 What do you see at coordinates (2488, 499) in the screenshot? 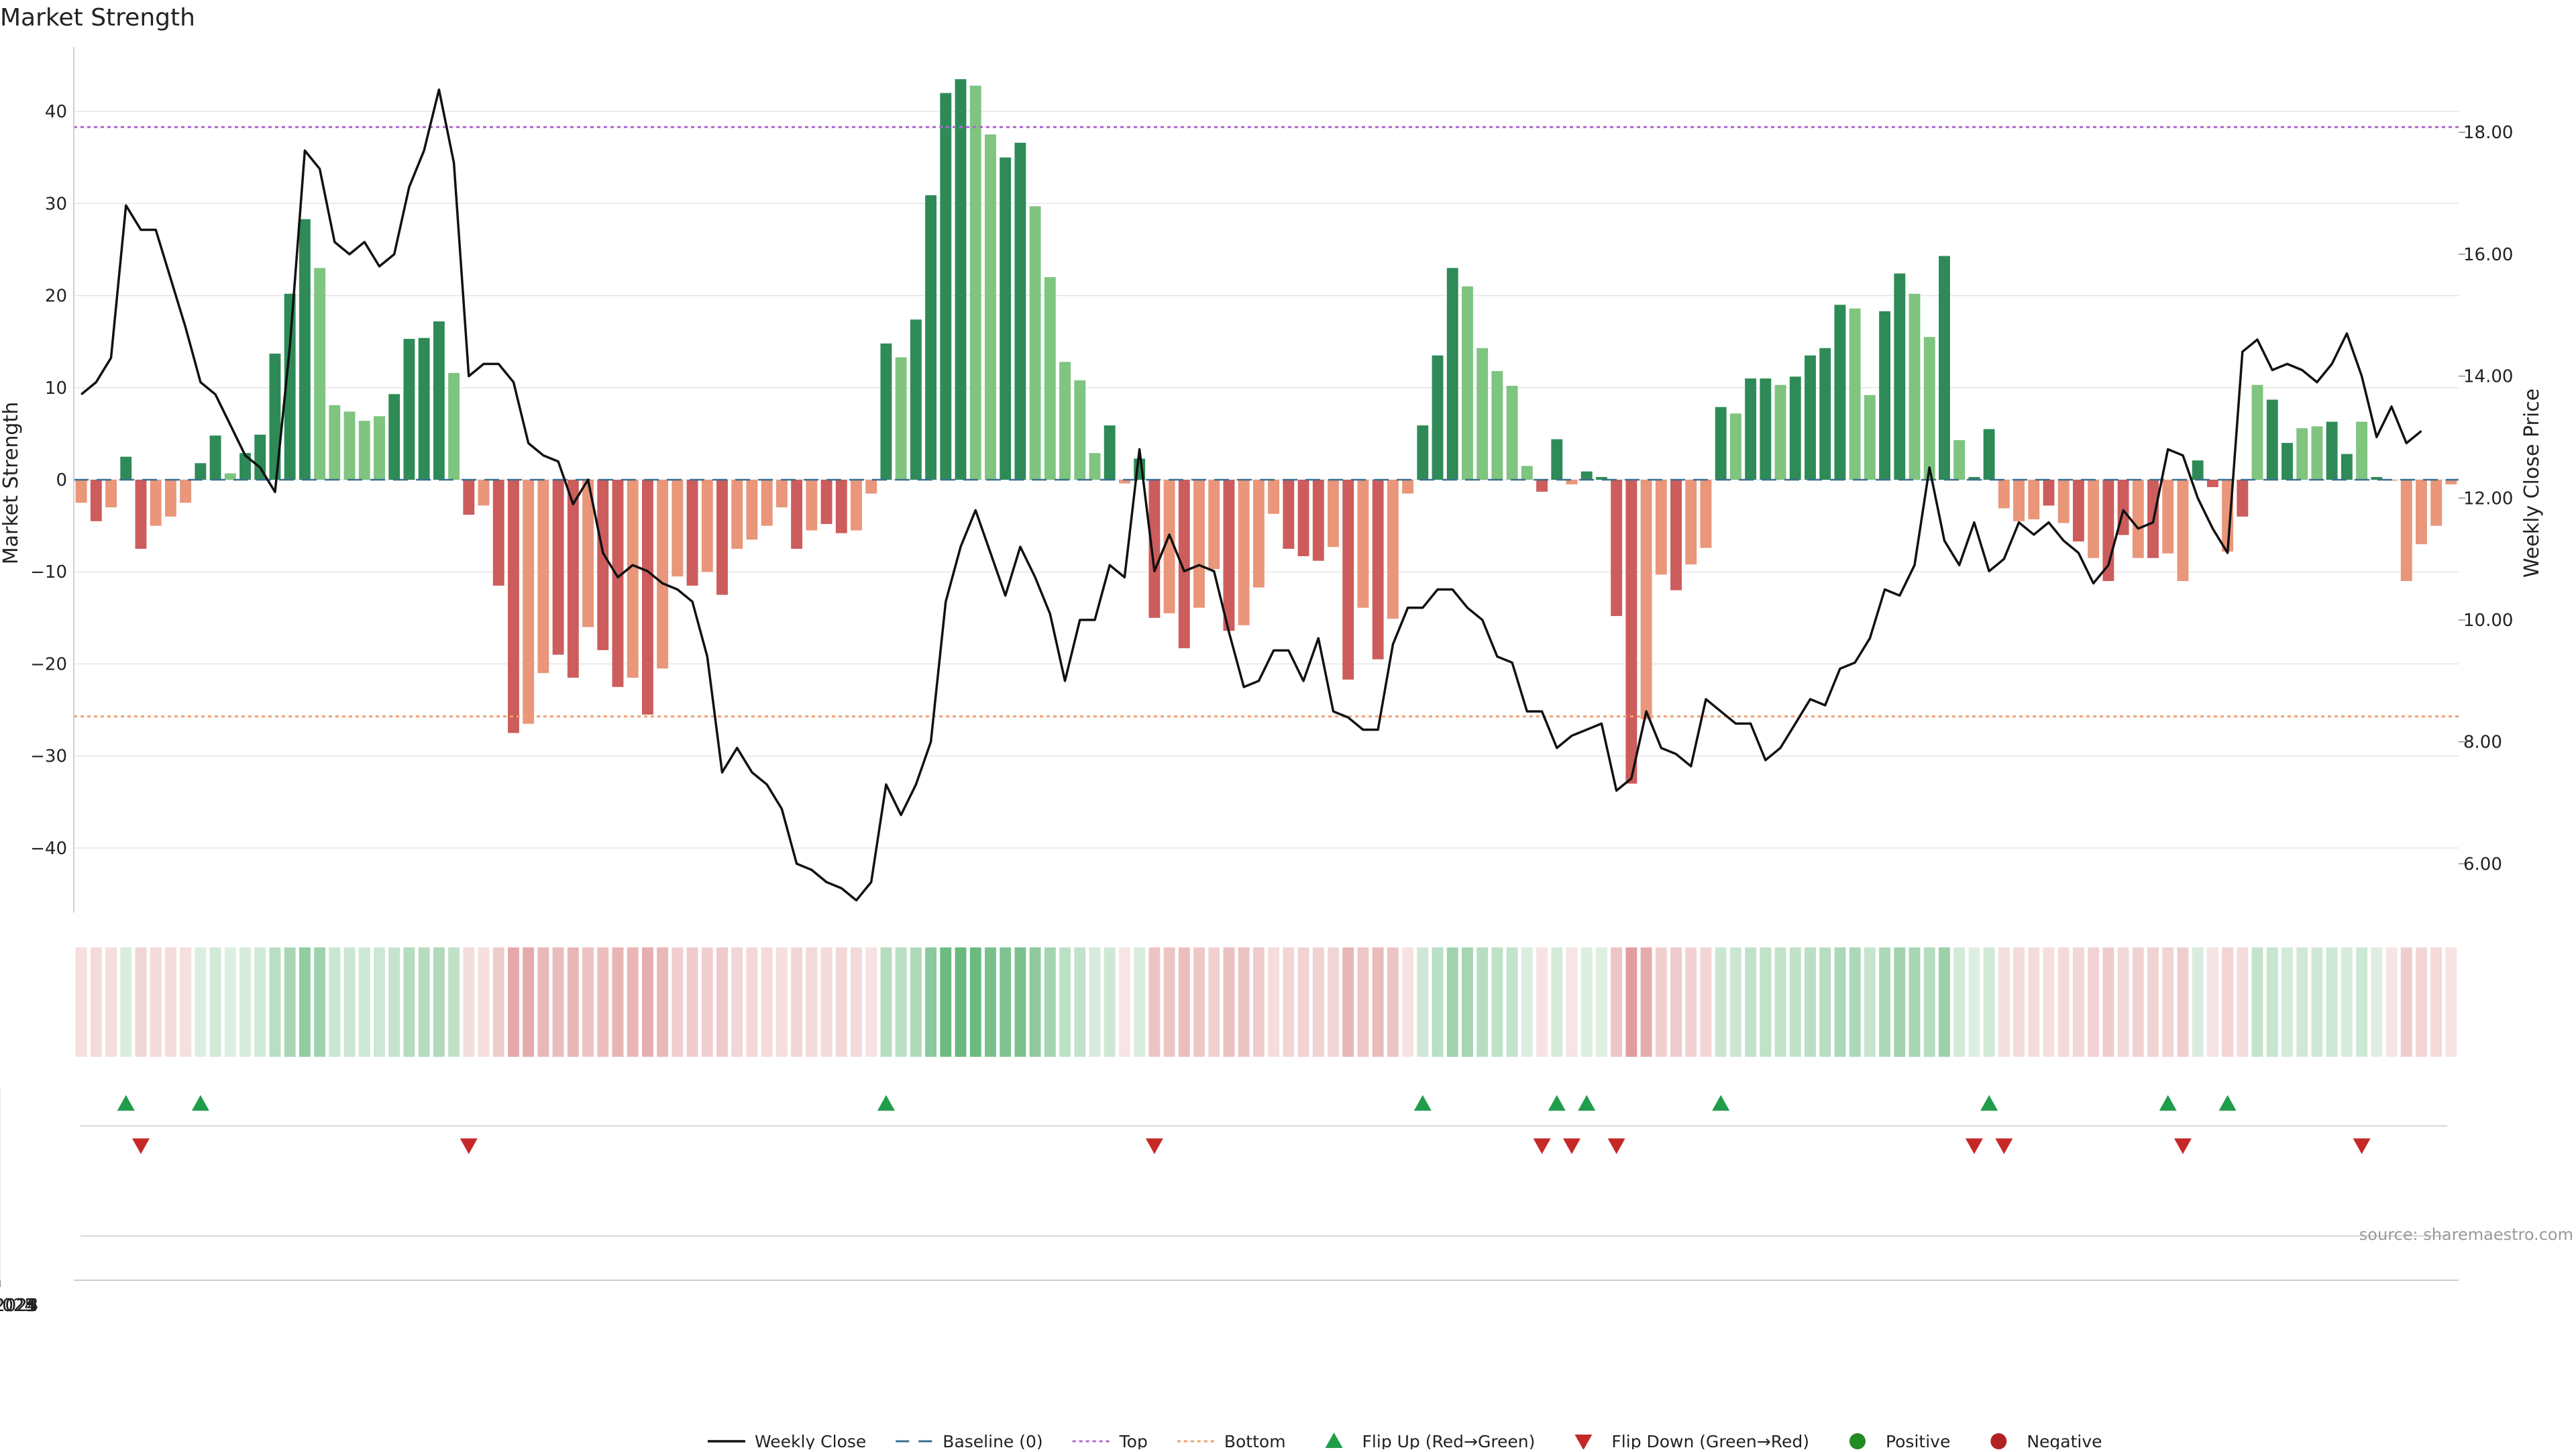
I see `y2-tick-label: 12.00` at bounding box center [2488, 499].